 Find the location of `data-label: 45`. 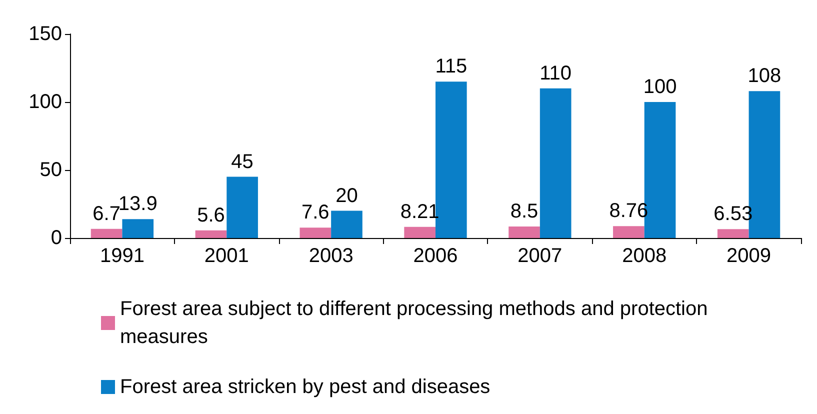

data-label: 45 is located at coordinates (242, 161).